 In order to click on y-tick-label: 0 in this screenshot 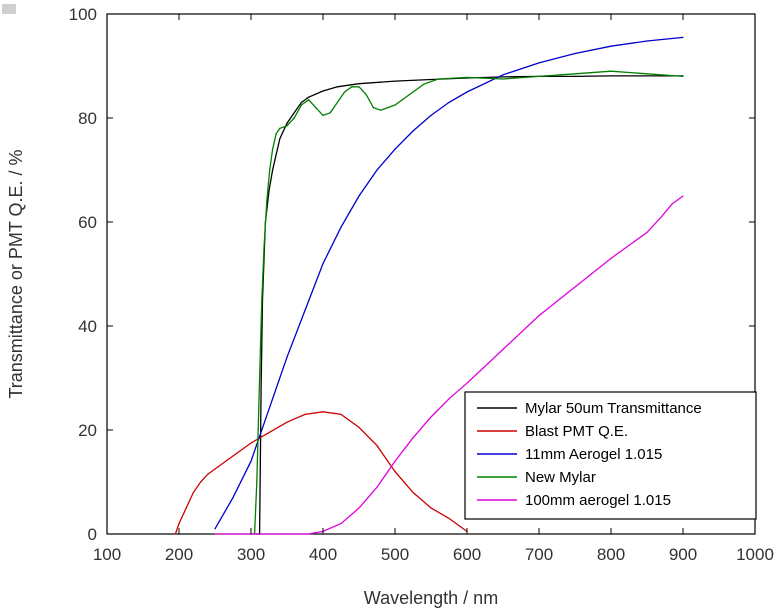, I will do `click(92, 534)`.